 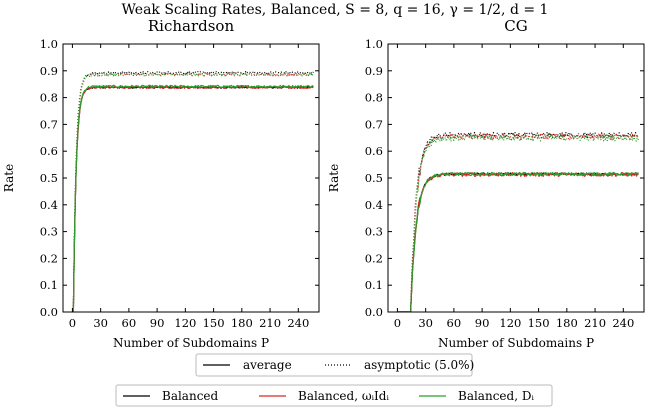 What do you see at coordinates (191, 26) in the screenshot?
I see `chart-title: Richardson` at bounding box center [191, 26].